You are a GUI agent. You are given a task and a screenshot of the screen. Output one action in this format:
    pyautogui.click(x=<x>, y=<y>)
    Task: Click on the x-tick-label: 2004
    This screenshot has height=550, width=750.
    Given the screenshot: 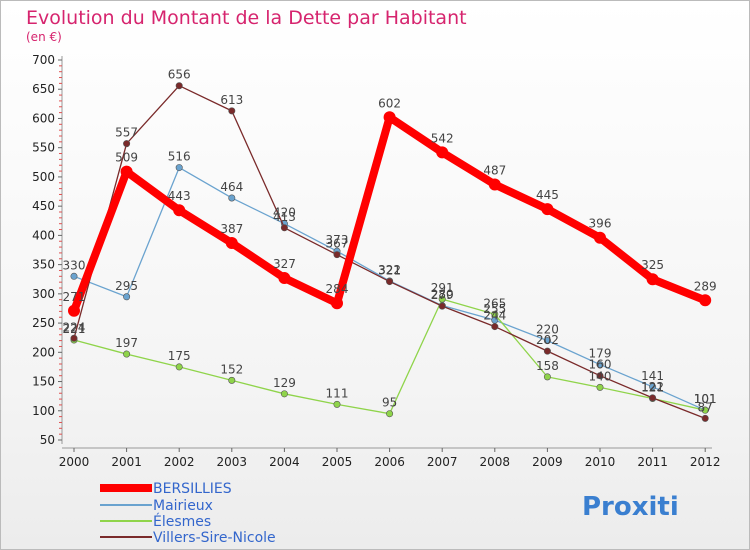 What is the action you would take?
    pyautogui.click(x=284, y=462)
    